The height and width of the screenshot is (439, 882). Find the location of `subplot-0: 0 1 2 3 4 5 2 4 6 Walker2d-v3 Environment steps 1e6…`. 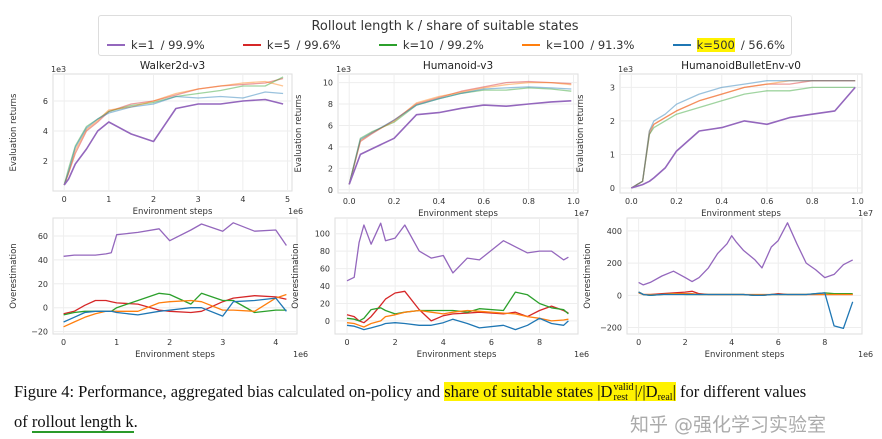

subplot-0: 0 1 2 3 4 5 2 4 6 Walker2d-v3 Environment steps 1e6… is located at coordinates (156, 138).